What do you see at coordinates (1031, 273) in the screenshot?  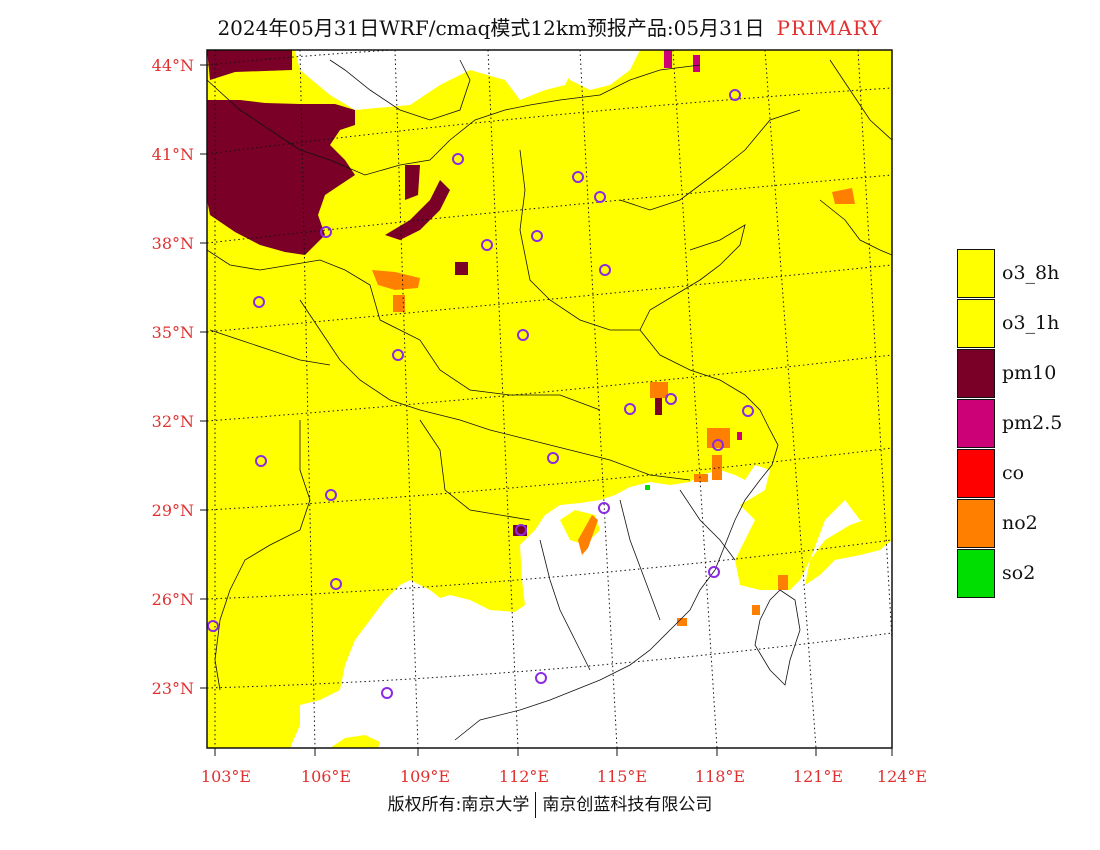 I see `legend-label: o3_8h` at bounding box center [1031, 273].